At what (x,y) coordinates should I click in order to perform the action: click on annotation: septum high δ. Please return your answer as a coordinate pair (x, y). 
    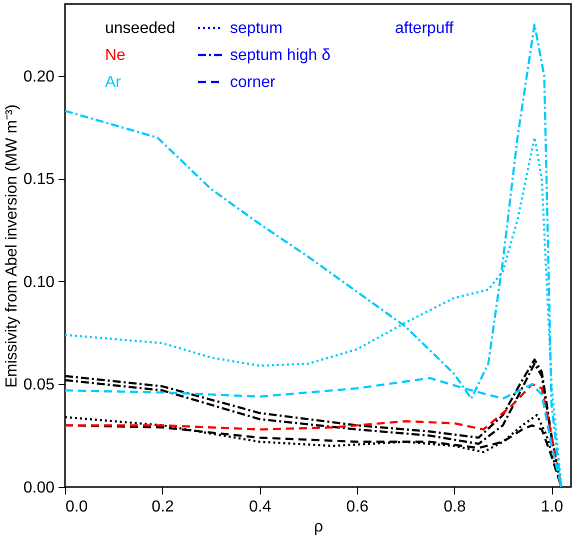
    Looking at the image, I should click on (280, 55).